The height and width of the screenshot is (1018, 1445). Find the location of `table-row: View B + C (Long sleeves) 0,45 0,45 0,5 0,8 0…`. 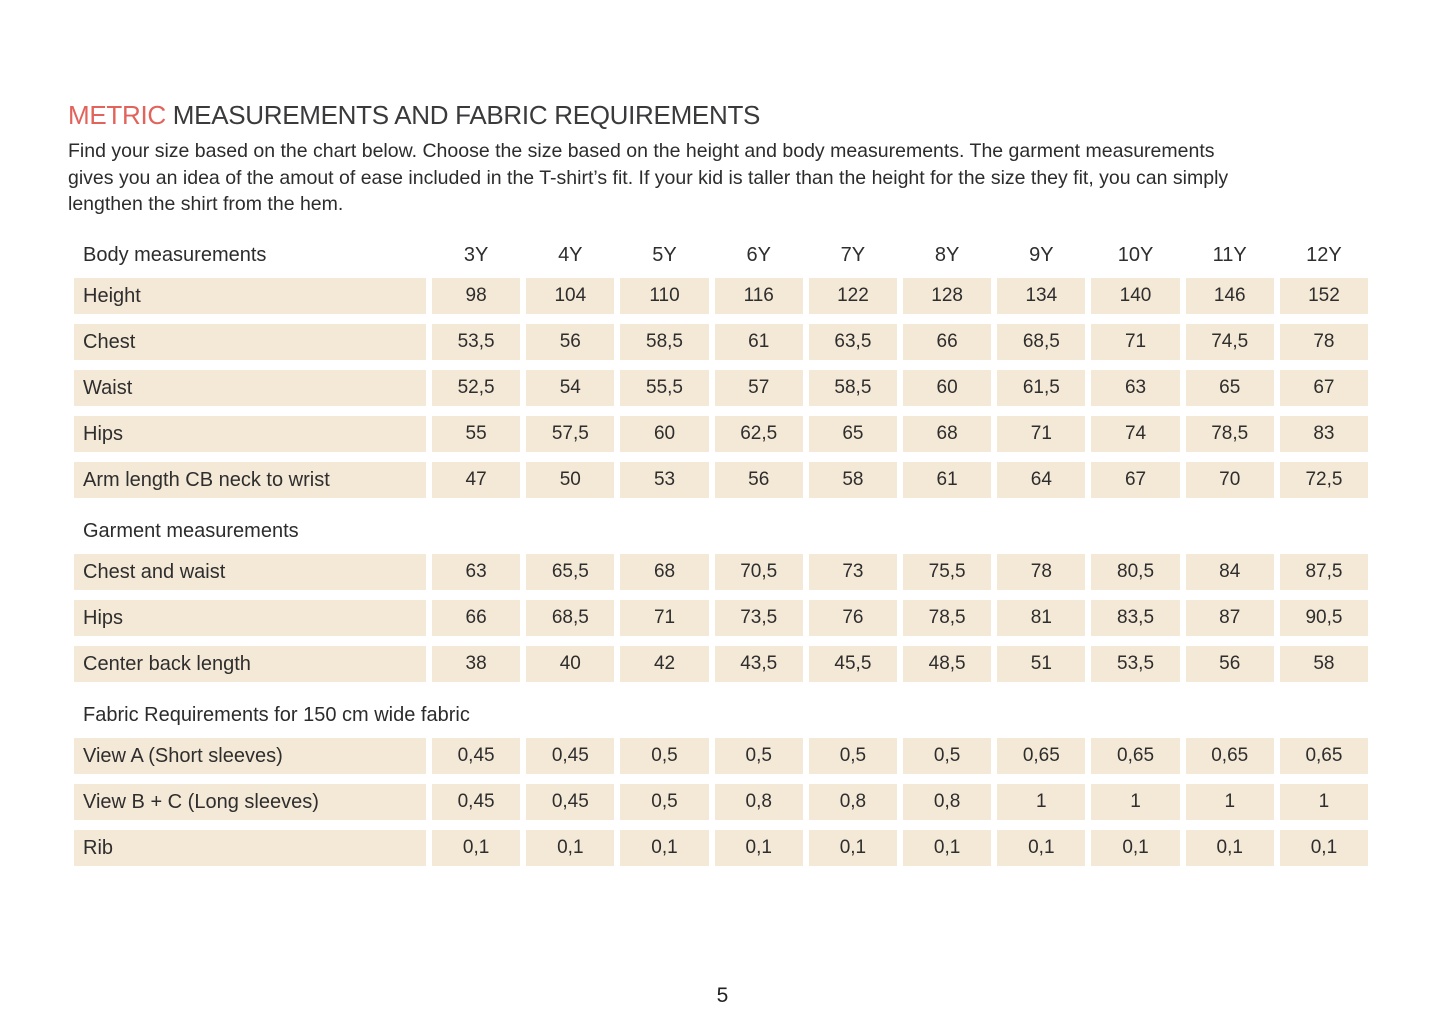

table-row: View B + C (Long sleeves) 0,45 0,45 0,5 0,8 0… is located at coordinates (721, 802).